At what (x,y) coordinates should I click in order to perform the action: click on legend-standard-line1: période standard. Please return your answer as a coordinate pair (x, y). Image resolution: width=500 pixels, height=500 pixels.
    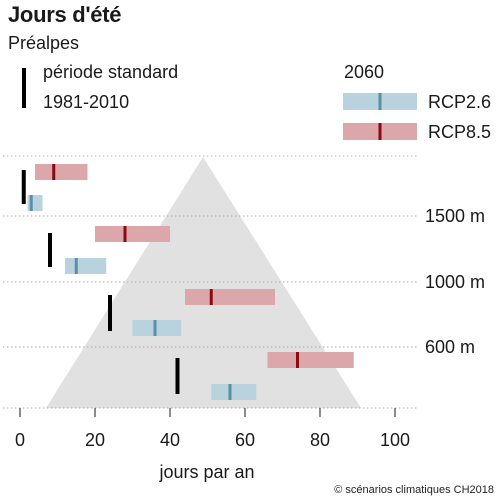
    Looking at the image, I should click on (111, 72).